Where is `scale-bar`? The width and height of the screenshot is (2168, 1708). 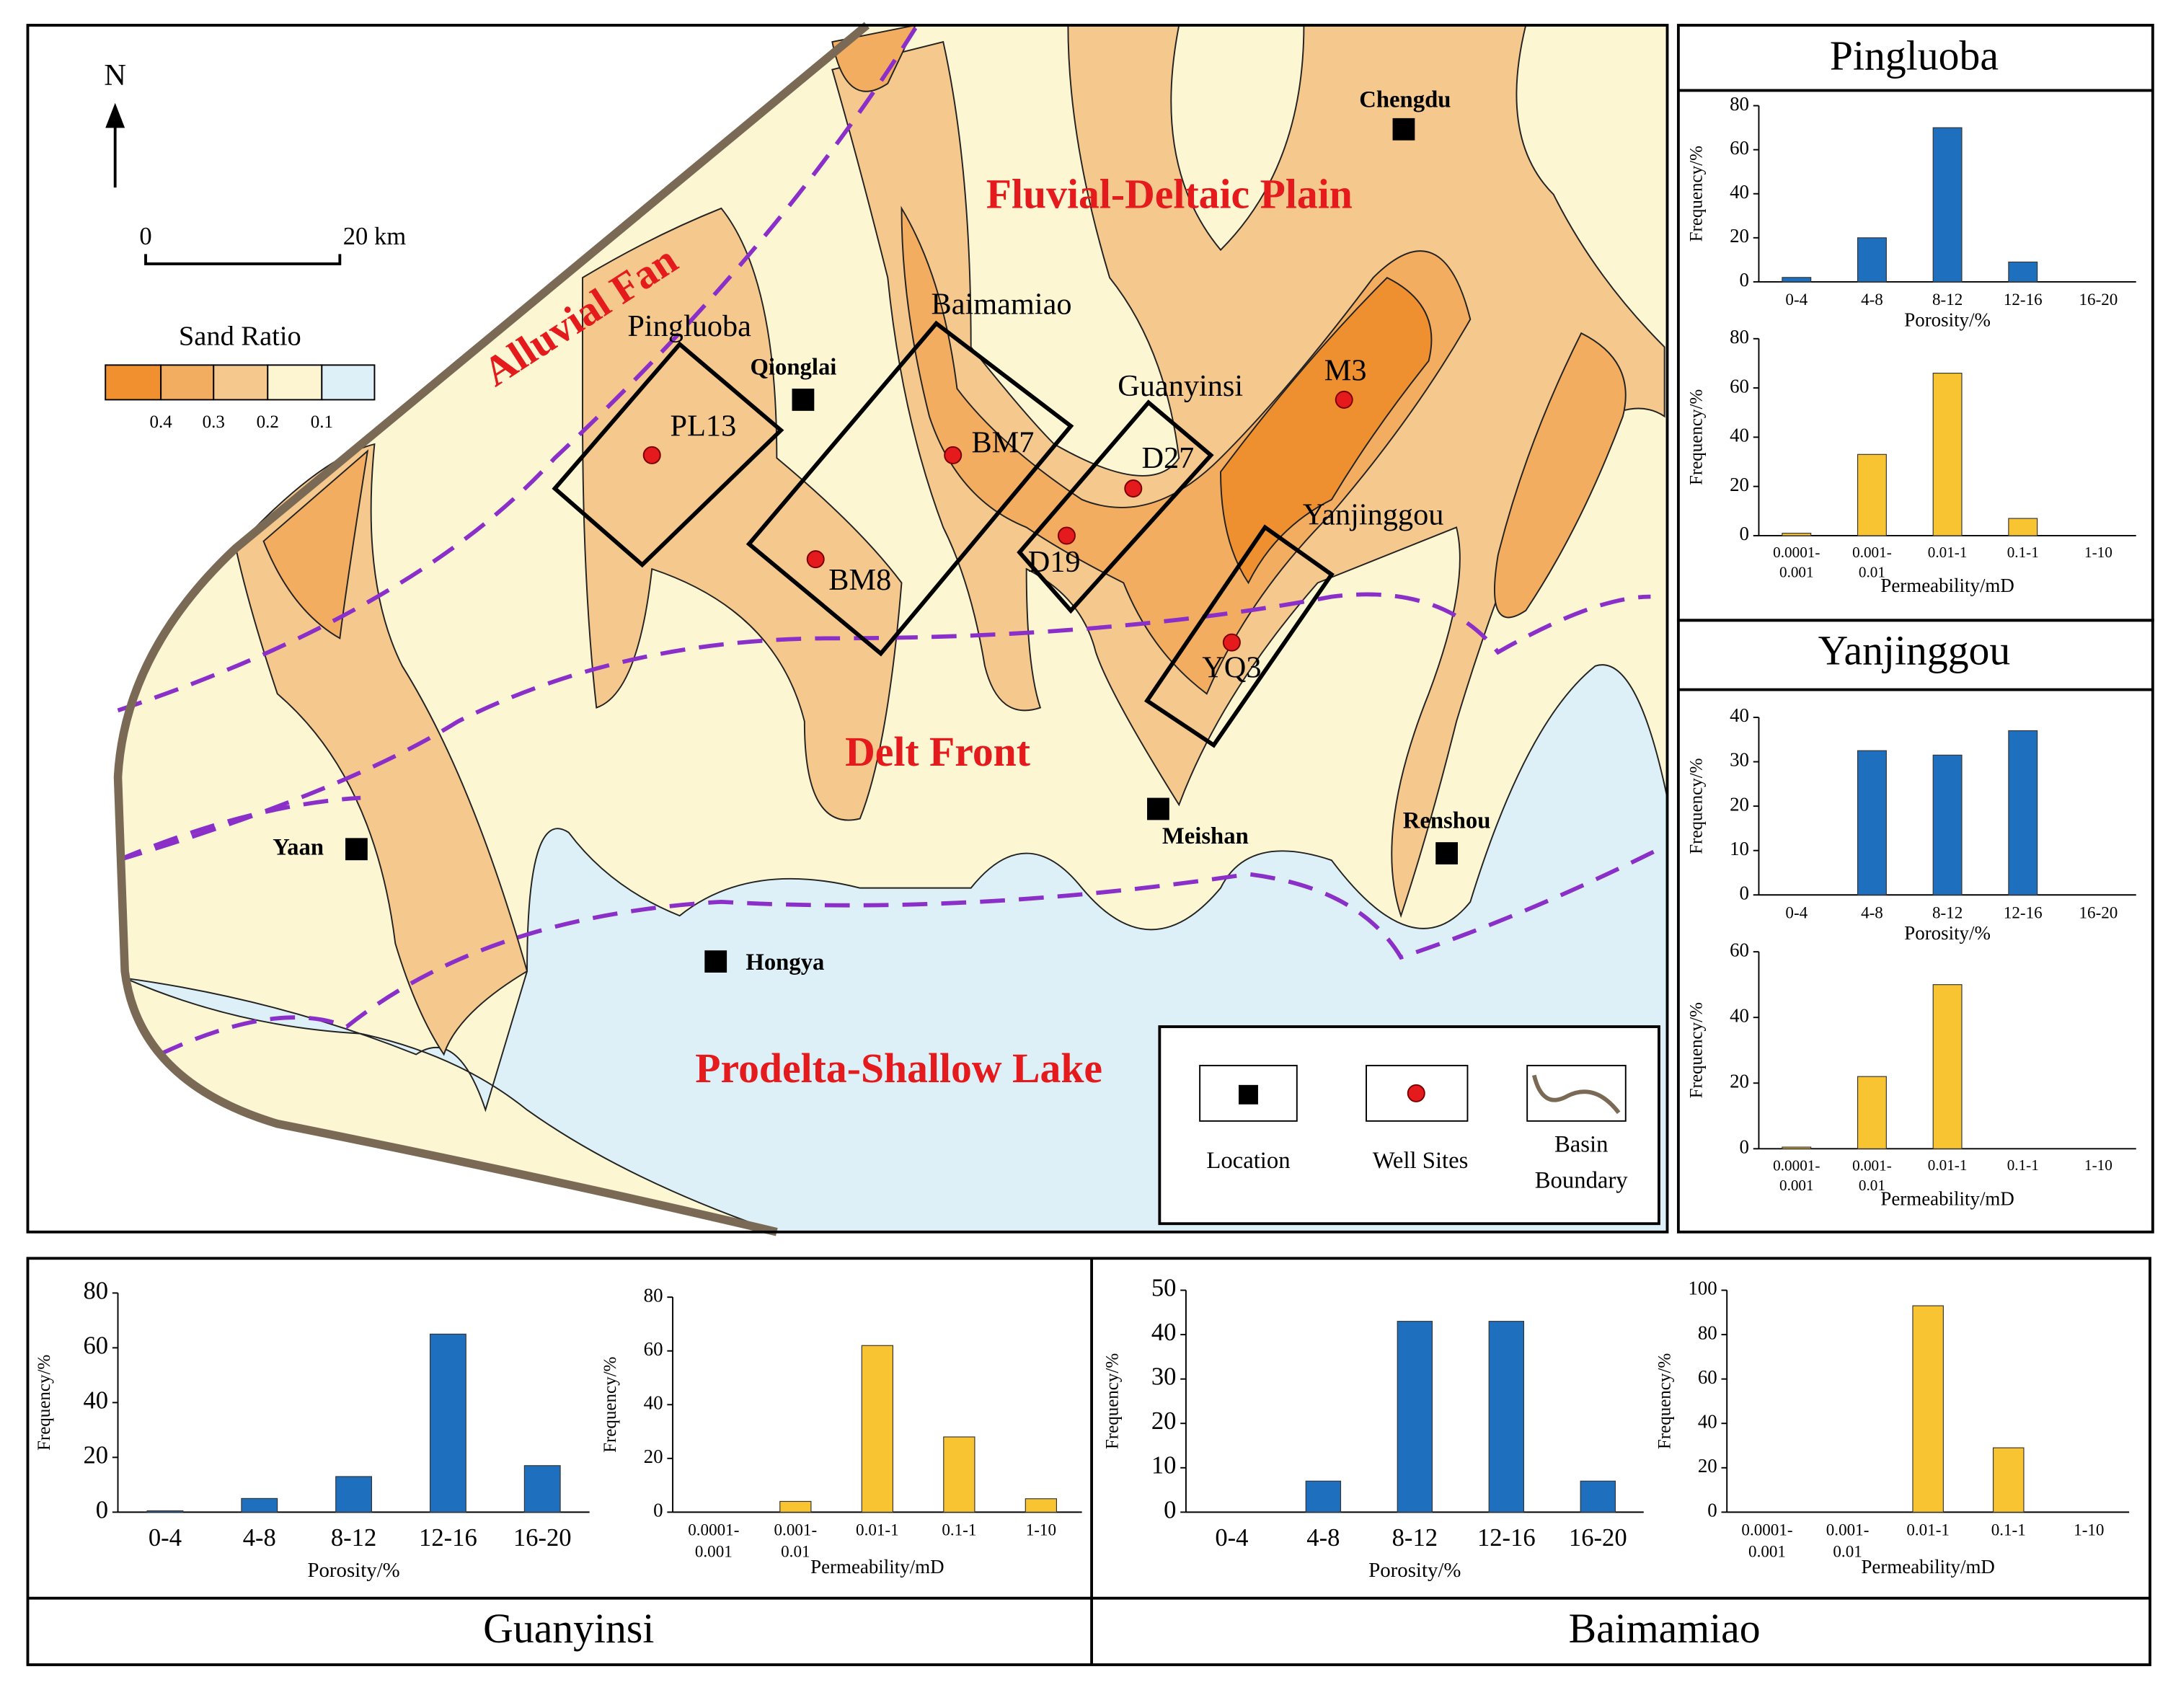 scale-bar is located at coordinates (243, 259).